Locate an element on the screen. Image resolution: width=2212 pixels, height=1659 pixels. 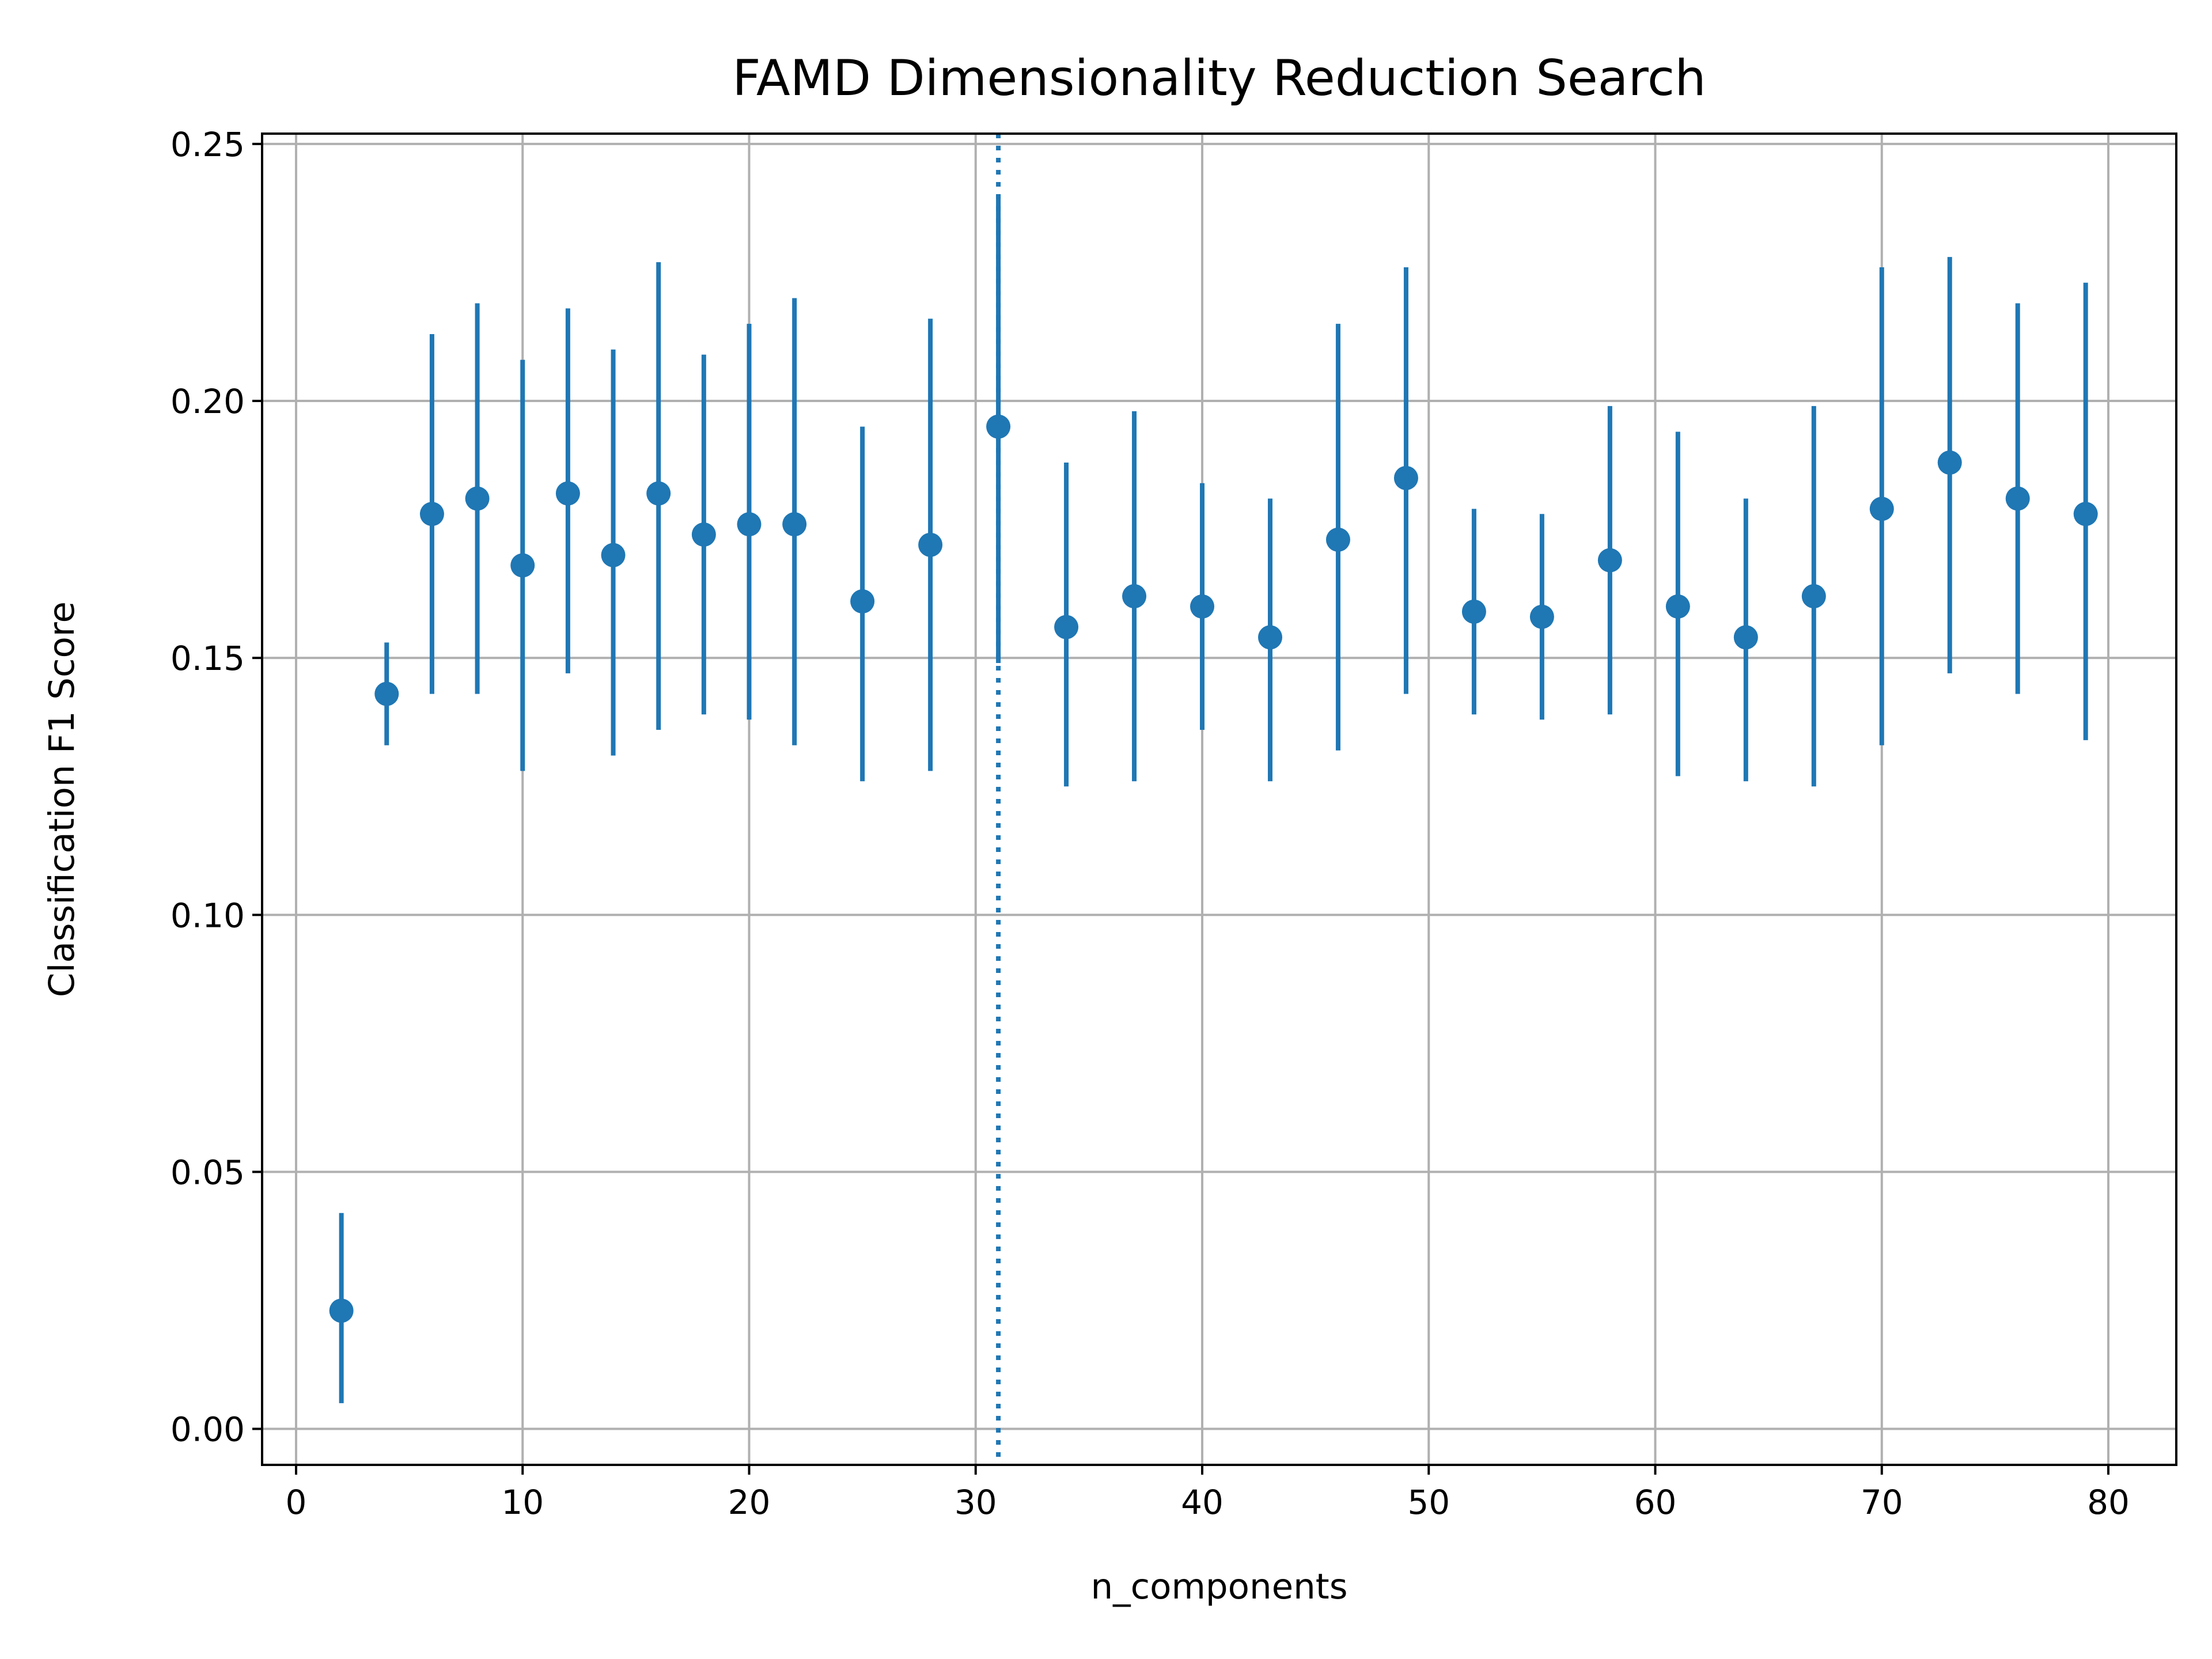
x-tick-label: 0 is located at coordinates (296, 1502).